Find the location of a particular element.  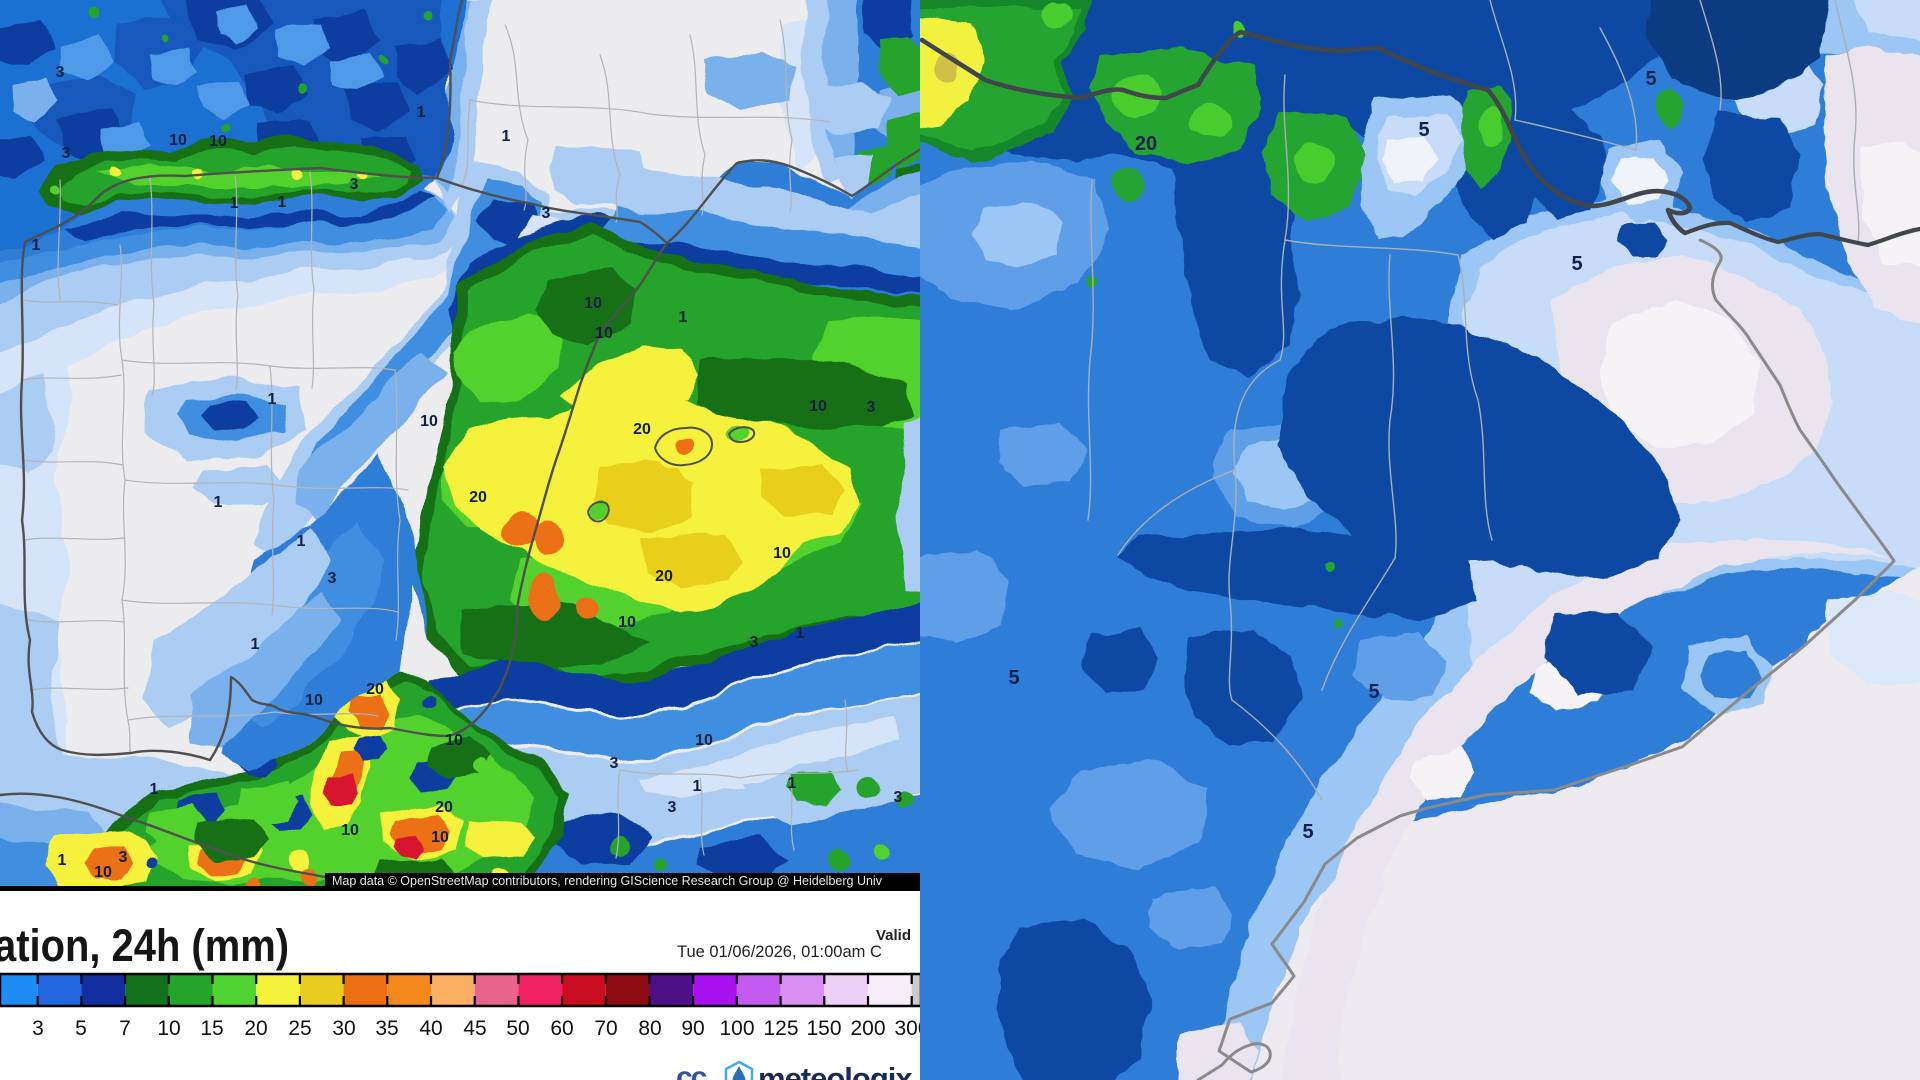

svg-text: 40 is located at coordinates (430, 1028).